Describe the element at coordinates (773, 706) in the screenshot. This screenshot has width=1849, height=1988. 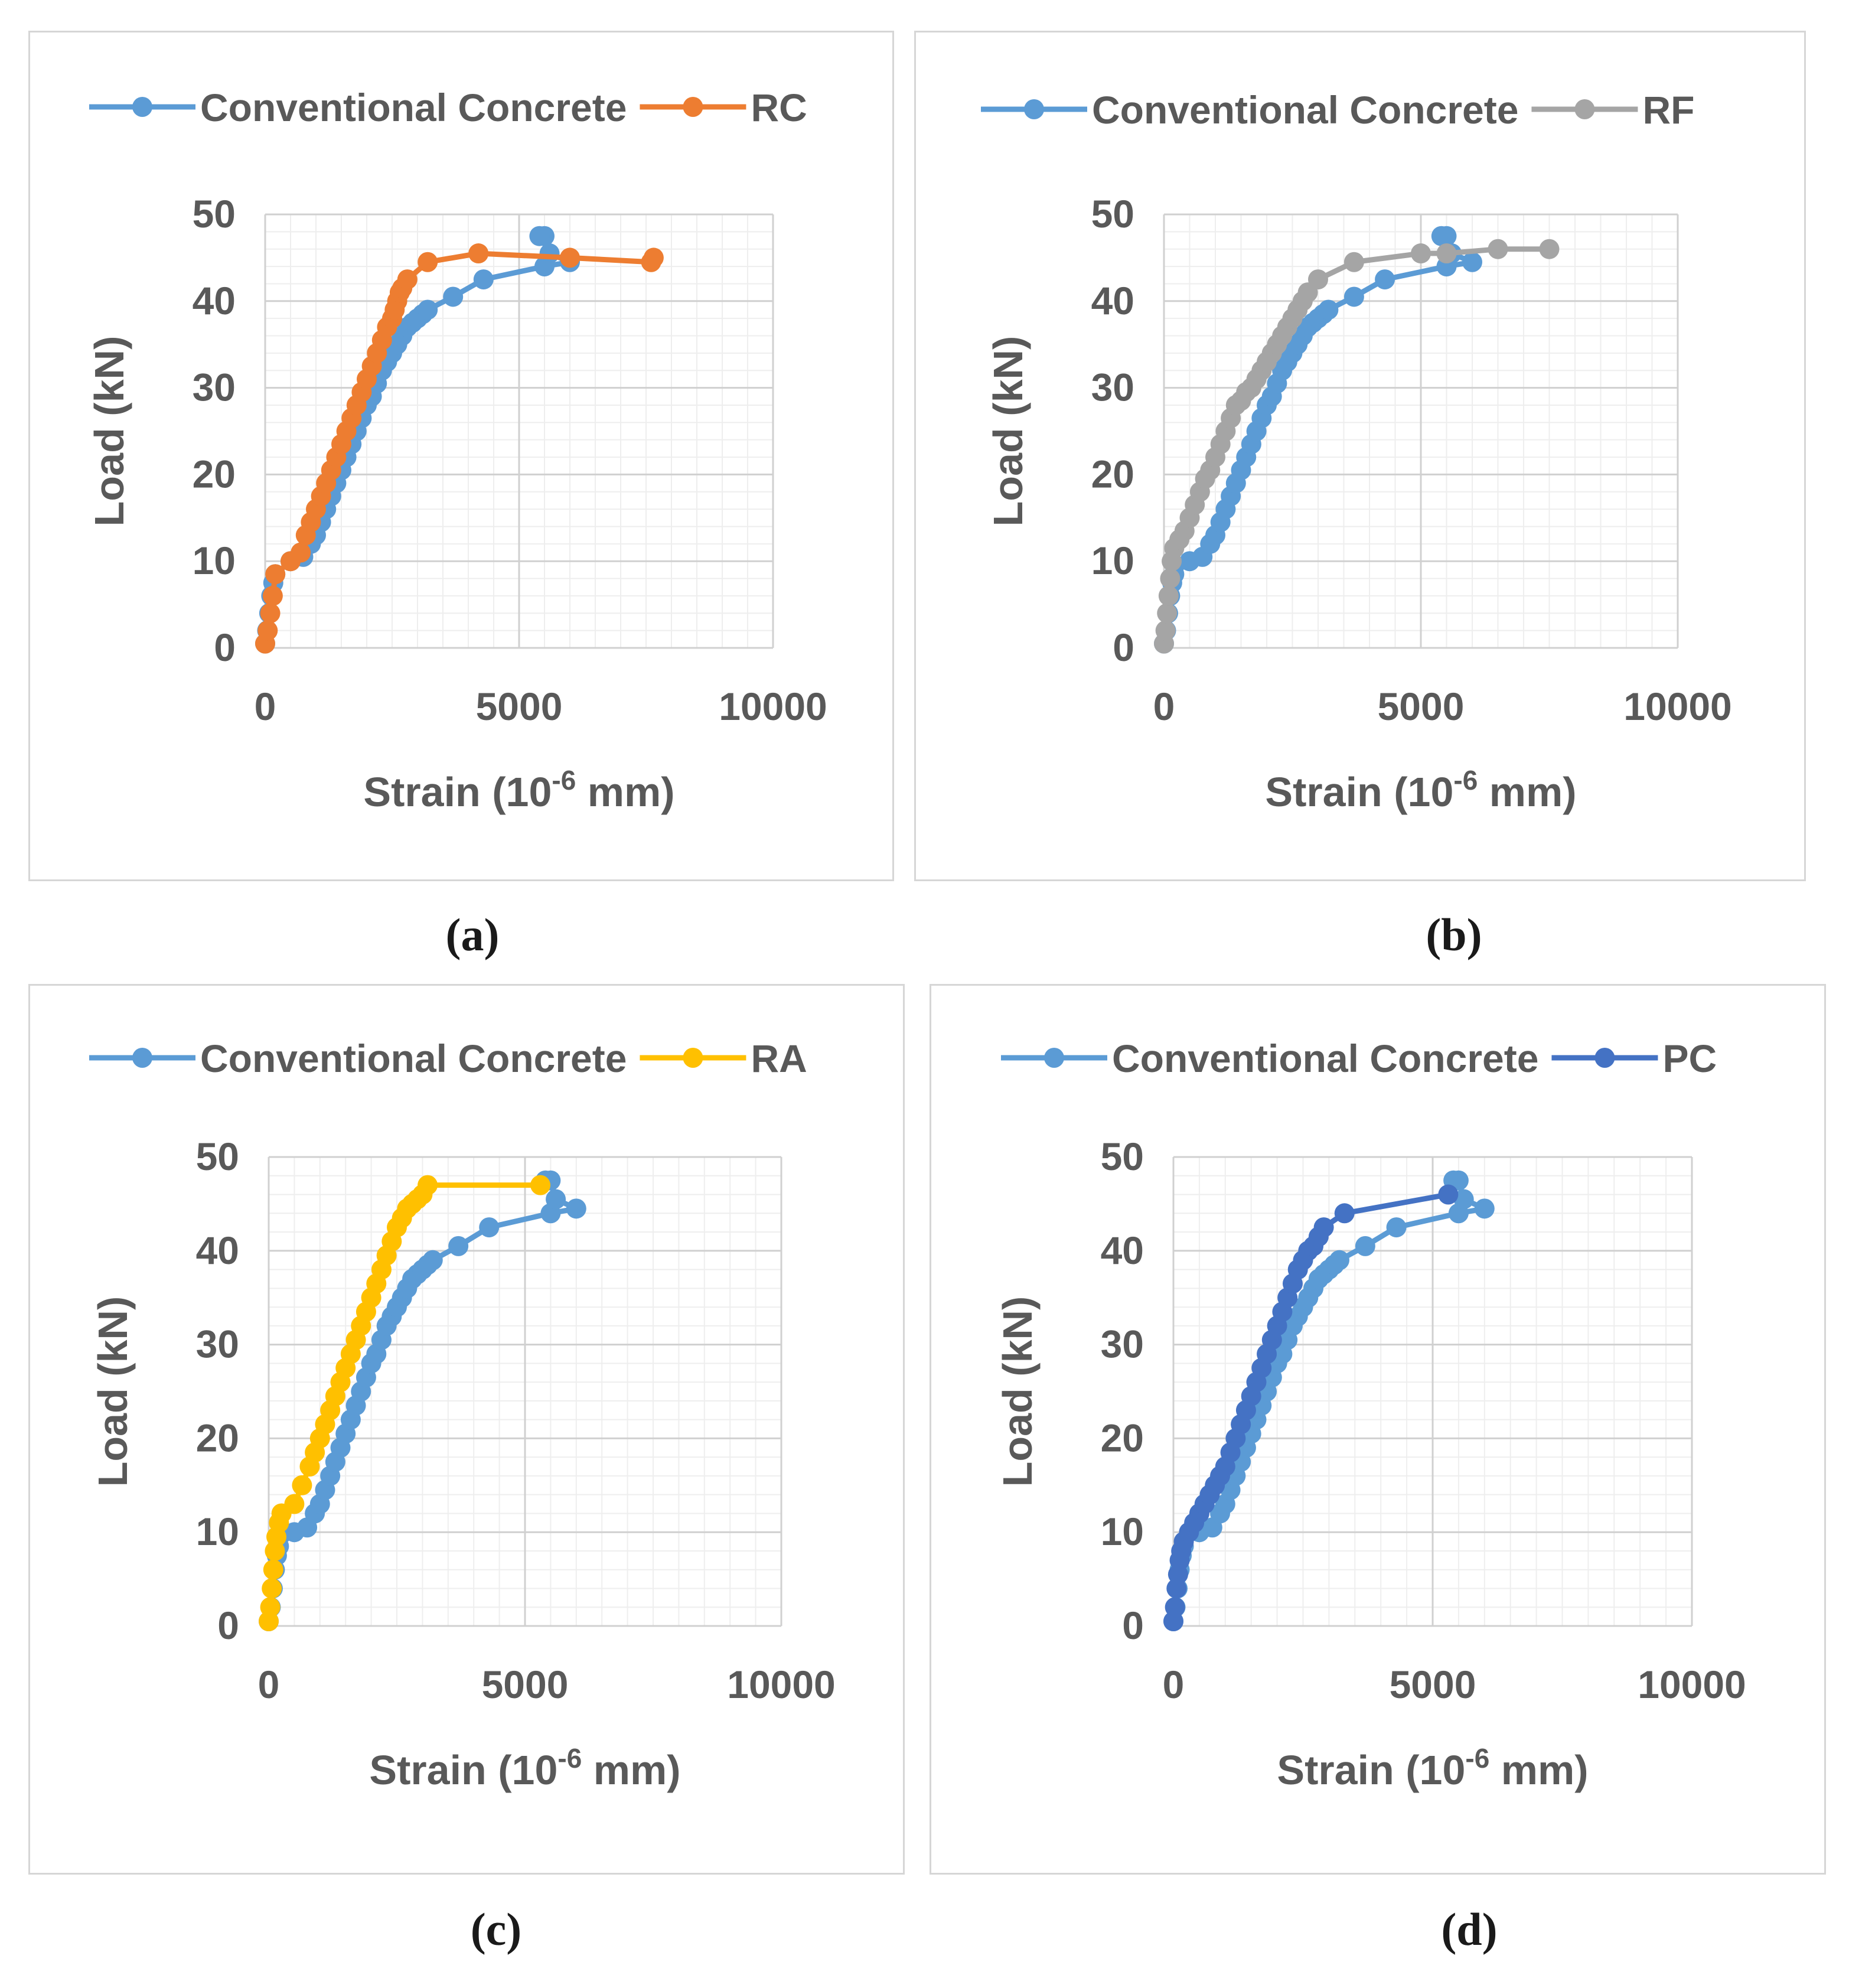
I see `x-tick-label: 10000` at that location.